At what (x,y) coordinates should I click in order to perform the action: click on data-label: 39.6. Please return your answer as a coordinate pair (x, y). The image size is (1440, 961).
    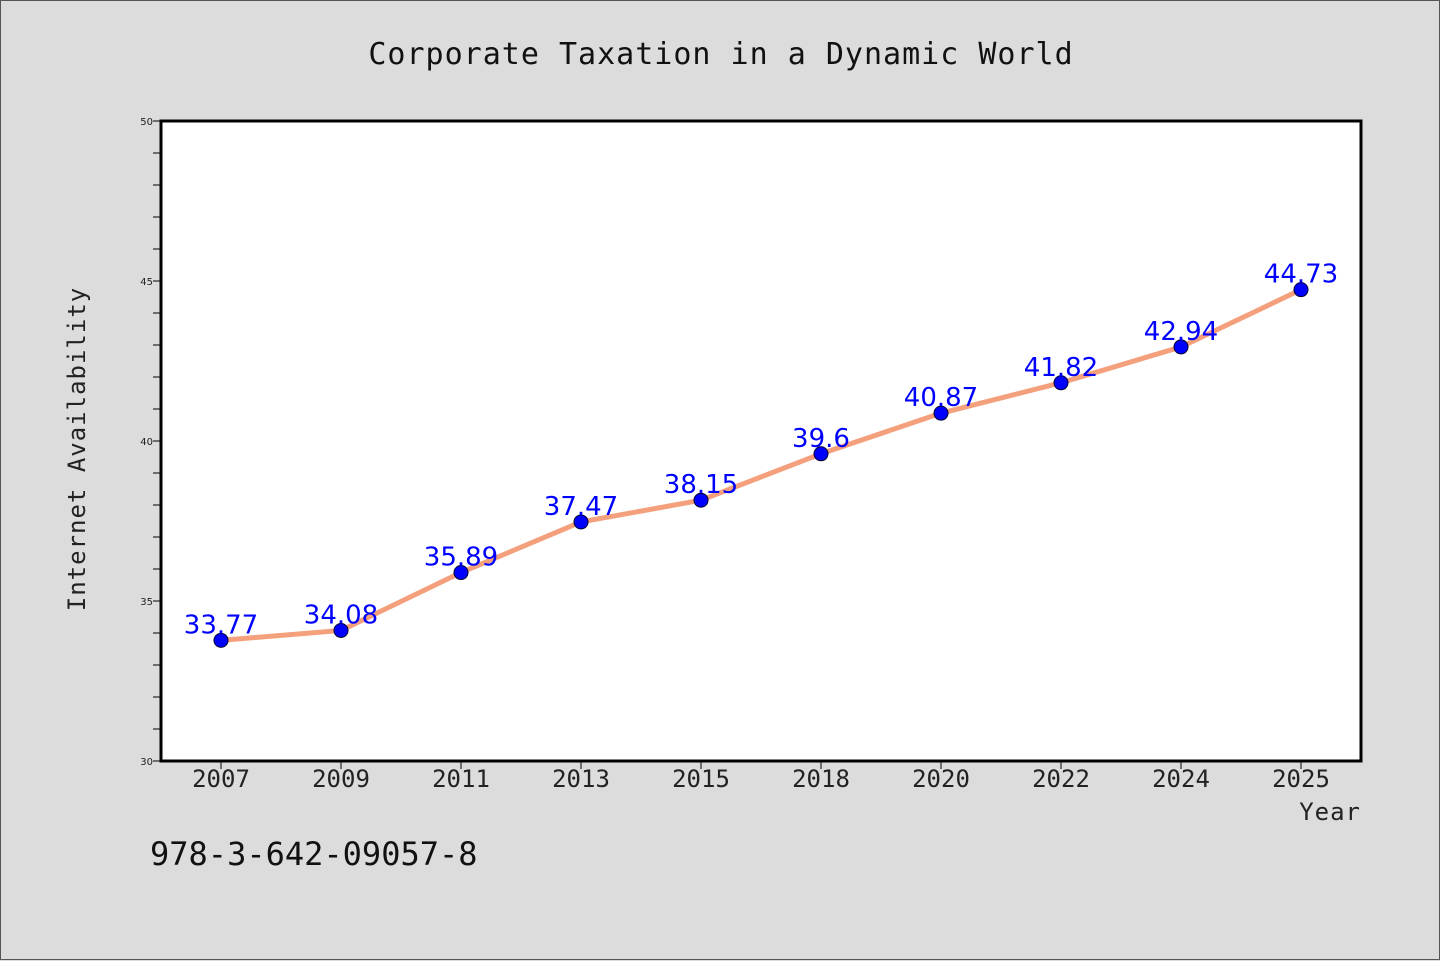
    Looking at the image, I should click on (821, 439).